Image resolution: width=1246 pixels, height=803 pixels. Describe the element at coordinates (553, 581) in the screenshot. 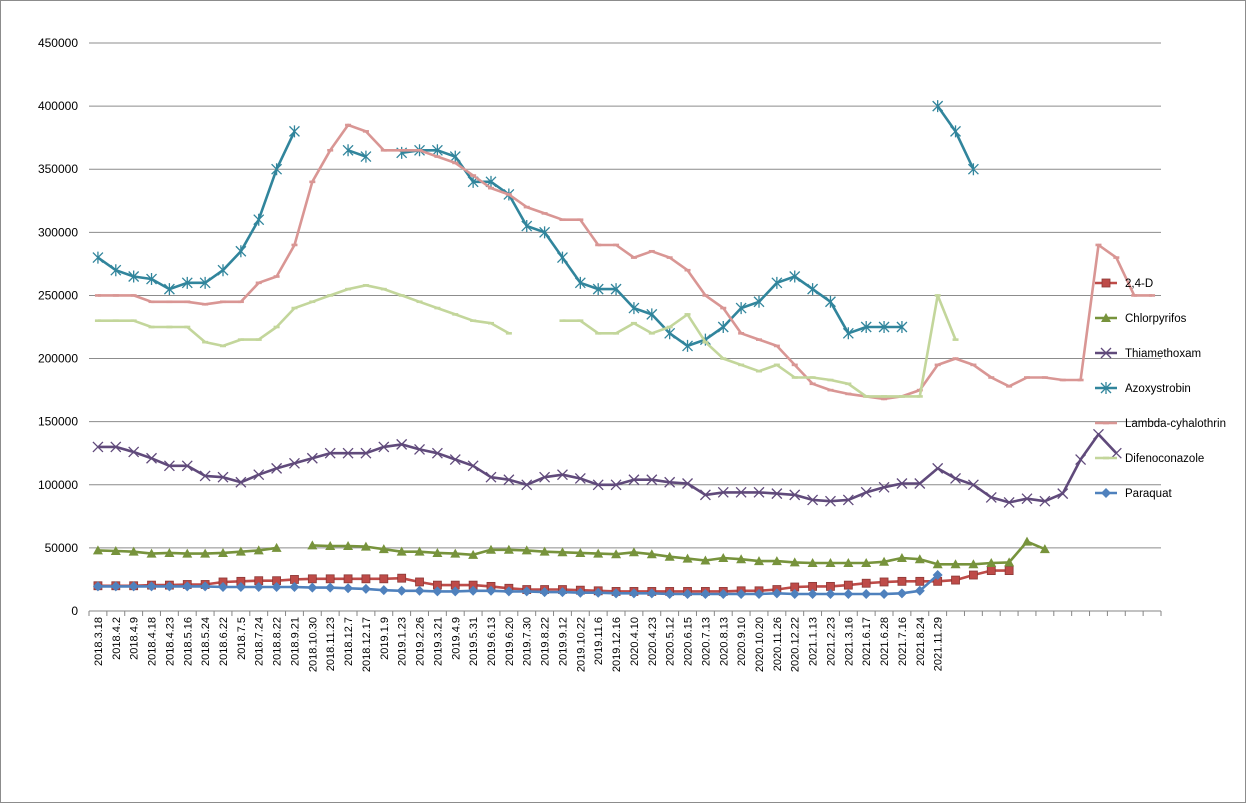

I see `series-line` at that location.